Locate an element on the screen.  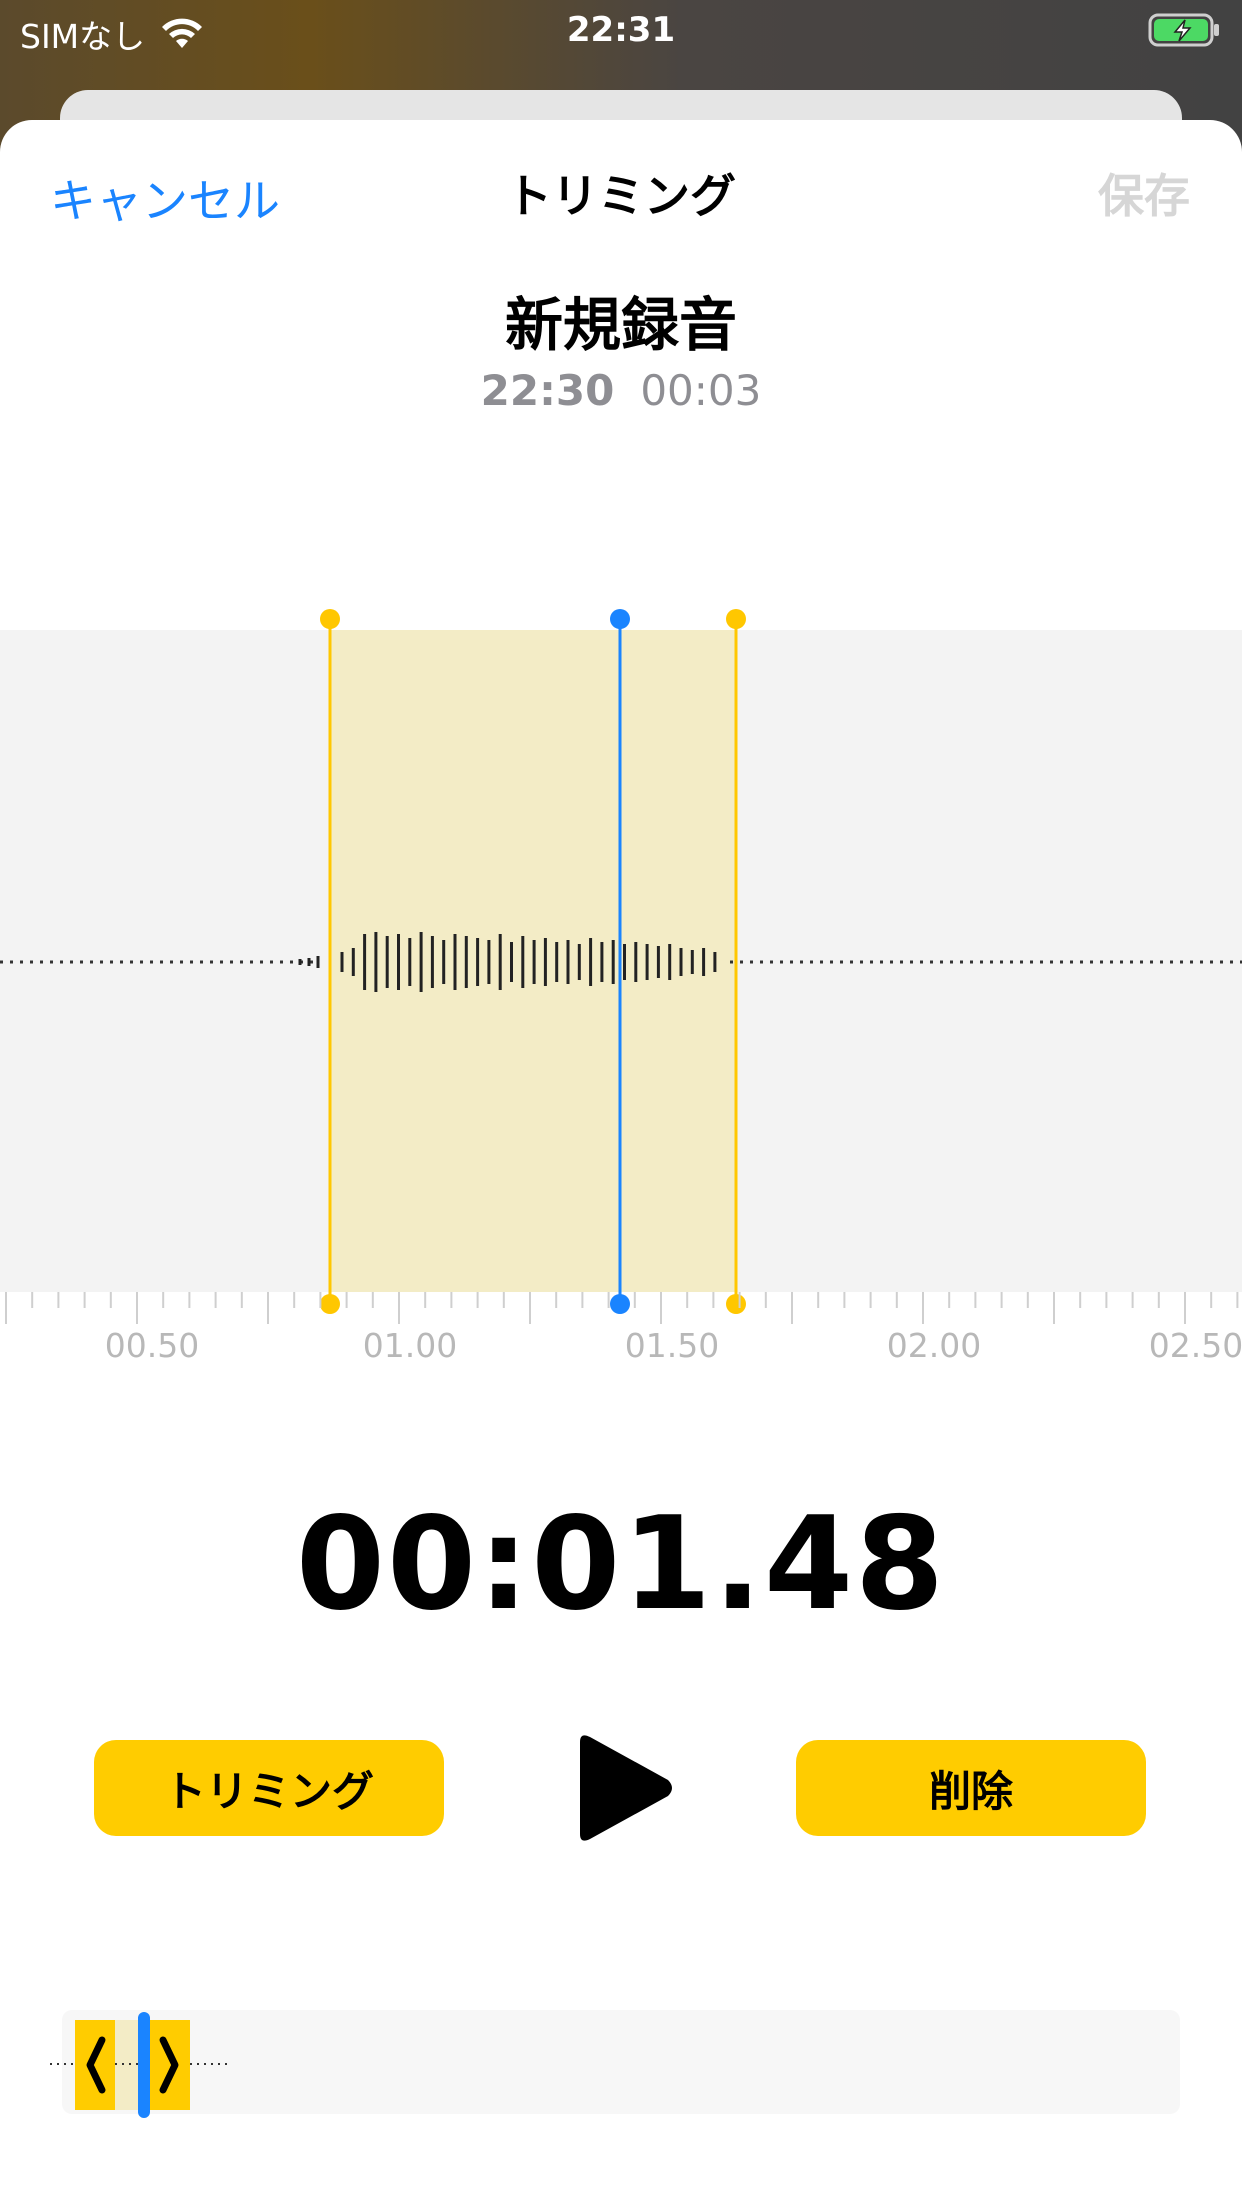
save-button: 保存 is located at coordinates (1144, 196).